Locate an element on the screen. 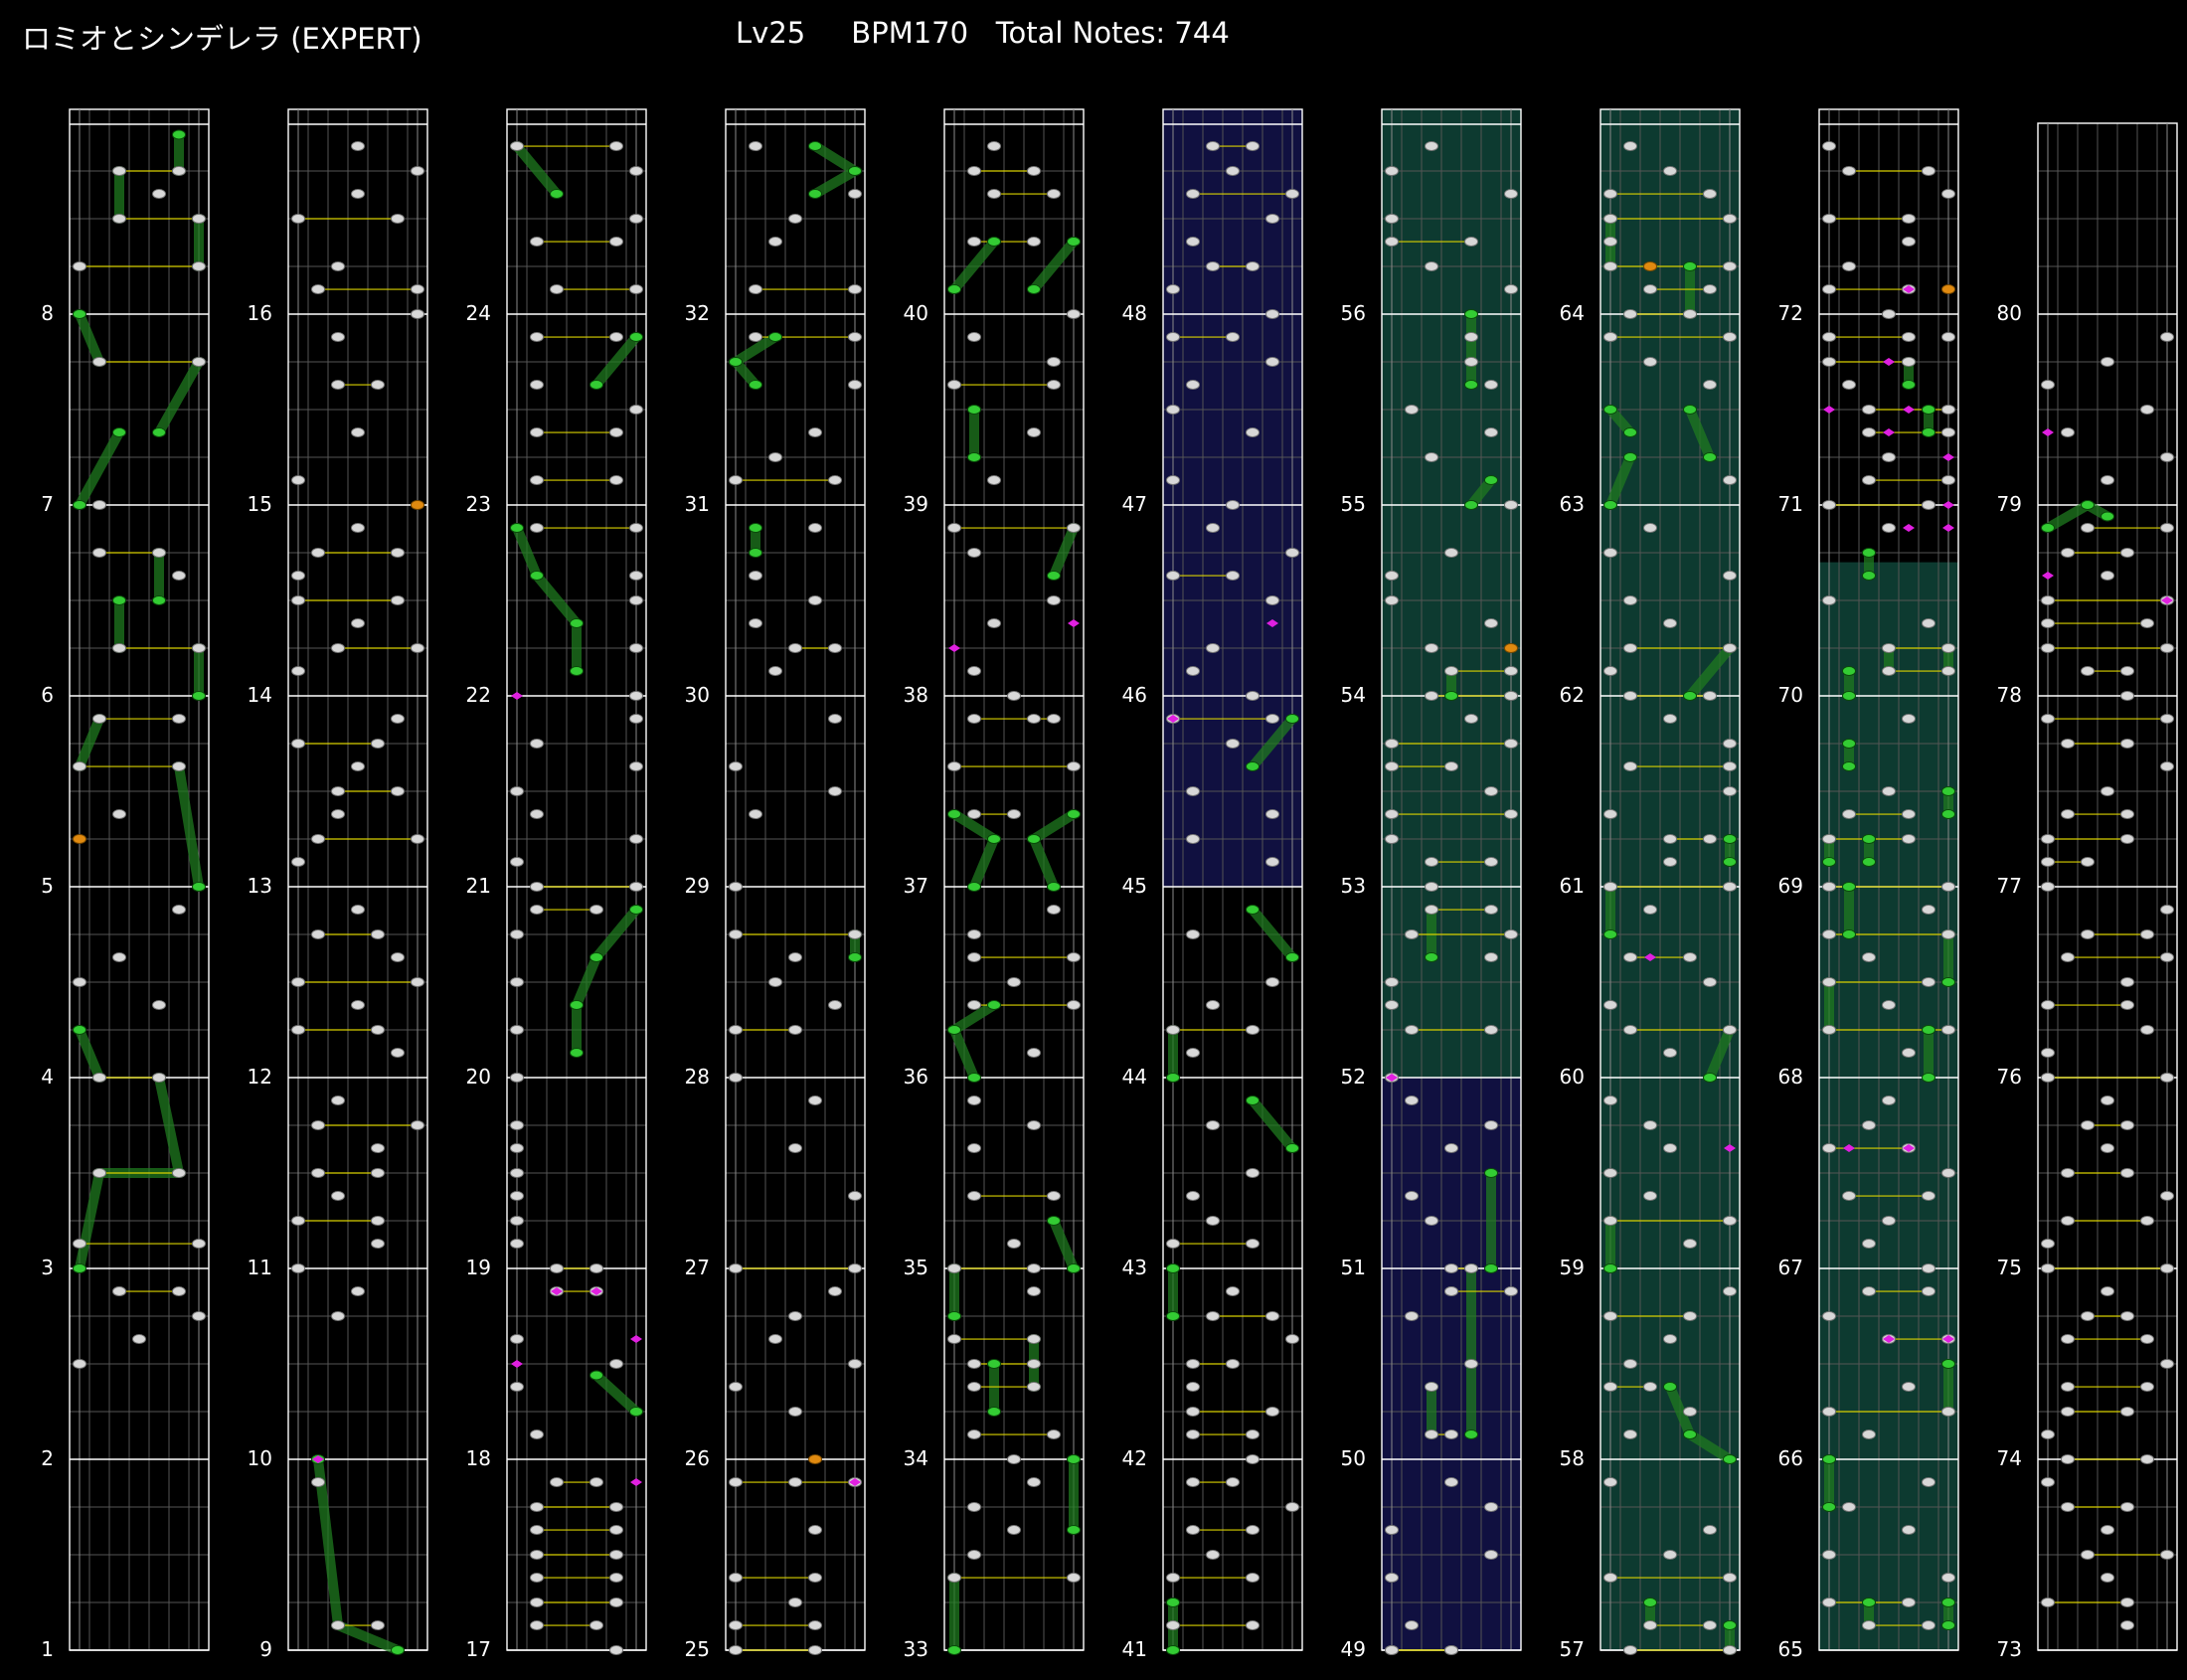 The image size is (2187, 1680). measure-number: 43 is located at coordinates (1134, 1267).